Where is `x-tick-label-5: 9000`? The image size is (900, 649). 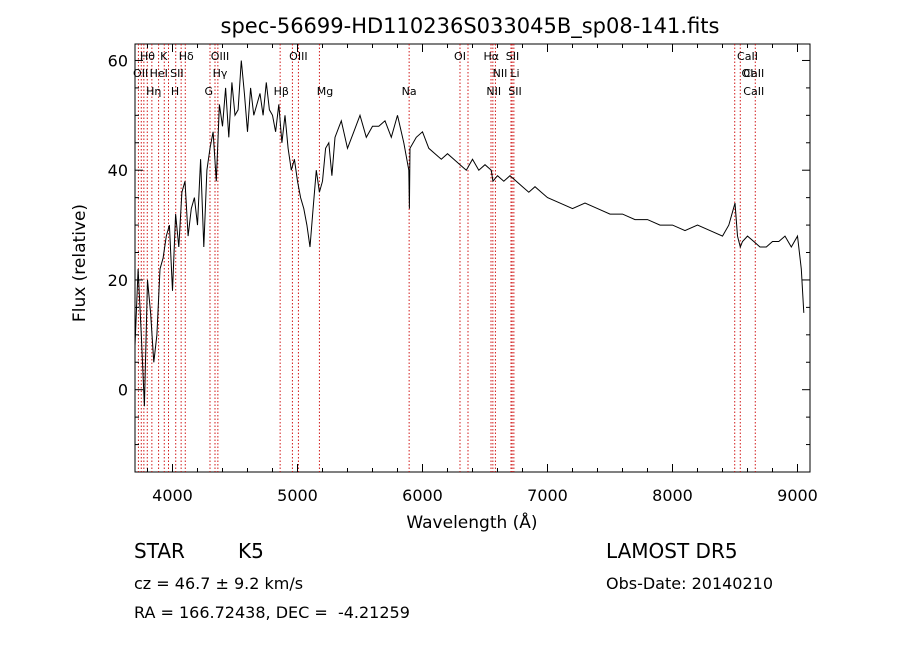 x-tick-label-5: 9000 is located at coordinates (797, 495).